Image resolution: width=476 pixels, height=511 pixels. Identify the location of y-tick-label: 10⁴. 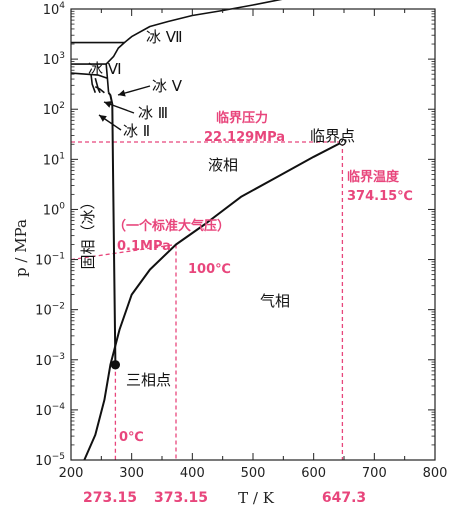
(54, 9).